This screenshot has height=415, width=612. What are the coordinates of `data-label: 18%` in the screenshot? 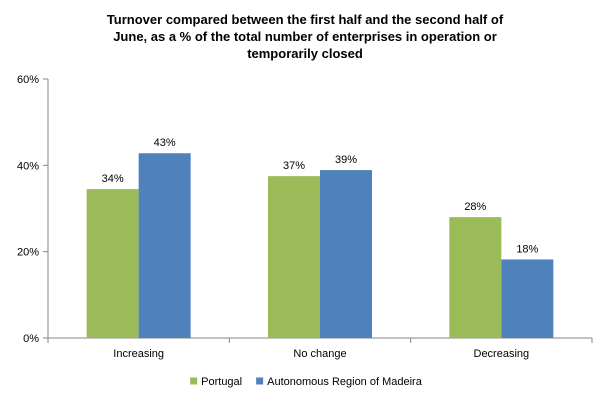 It's located at (527, 249).